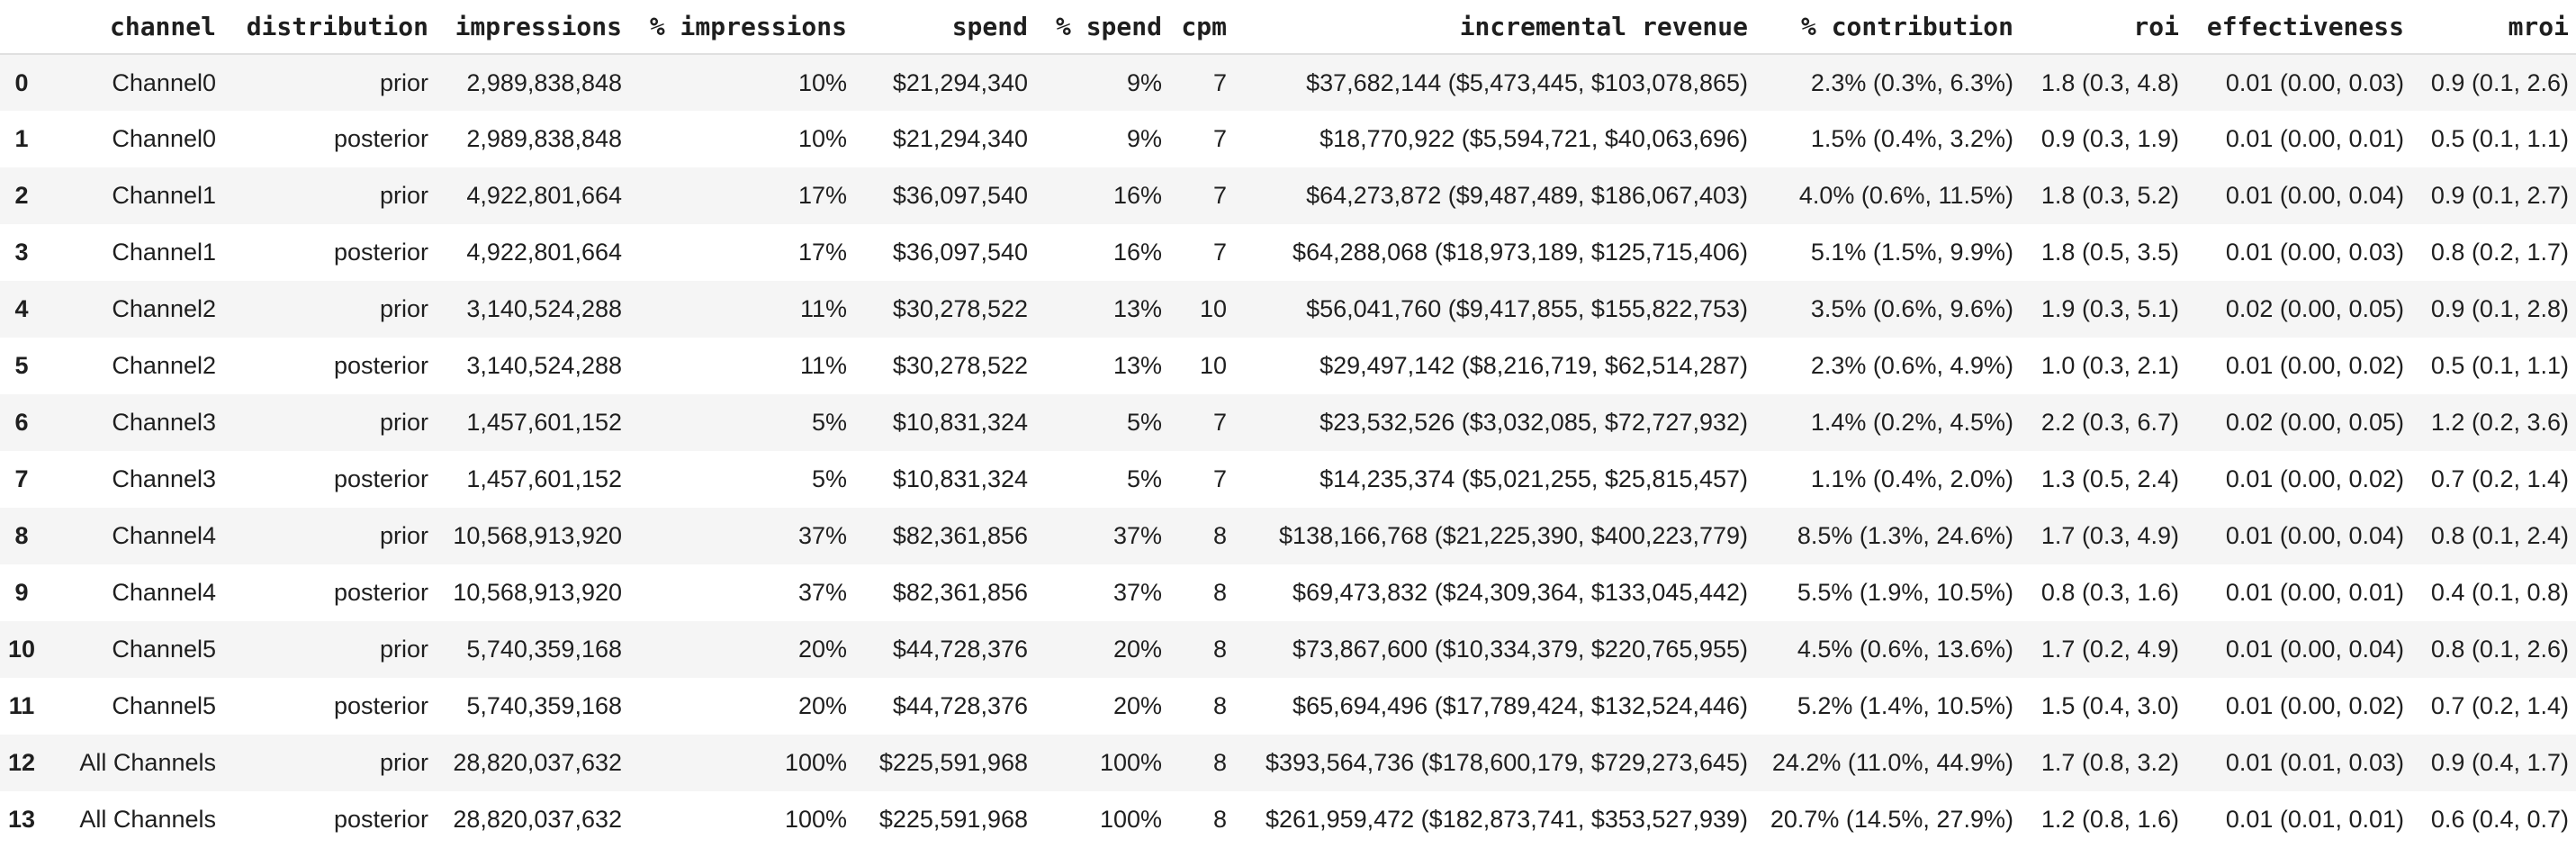 The height and width of the screenshot is (848, 2576). Describe the element at coordinates (1527, 195) in the screenshot. I see `cell-incremental-revenue: $64,273,872 ($9,487,489, $186,067,403)` at that location.